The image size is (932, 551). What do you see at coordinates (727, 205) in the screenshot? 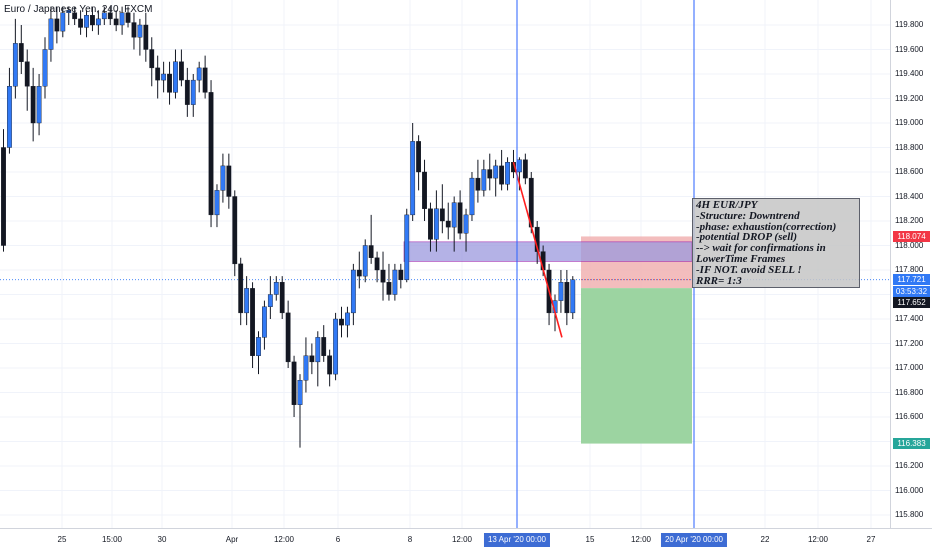
I see `annotation-line: 4H EUR/JPY` at bounding box center [727, 205].